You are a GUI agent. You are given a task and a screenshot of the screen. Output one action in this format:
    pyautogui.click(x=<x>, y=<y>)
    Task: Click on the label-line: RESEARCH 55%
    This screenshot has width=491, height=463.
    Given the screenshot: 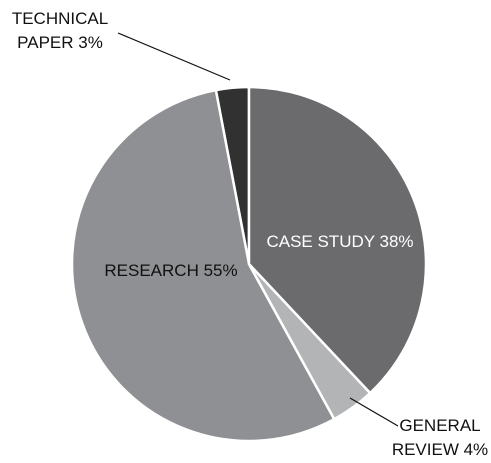 What is the action you would take?
    pyautogui.click(x=170, y=270)
    